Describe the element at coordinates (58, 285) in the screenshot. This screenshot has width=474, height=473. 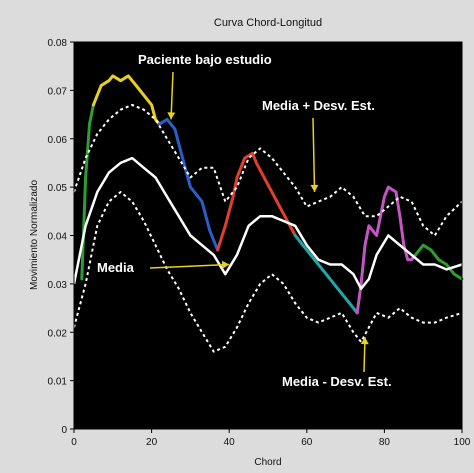
I see `y-tick-label: 0.03` at that location.